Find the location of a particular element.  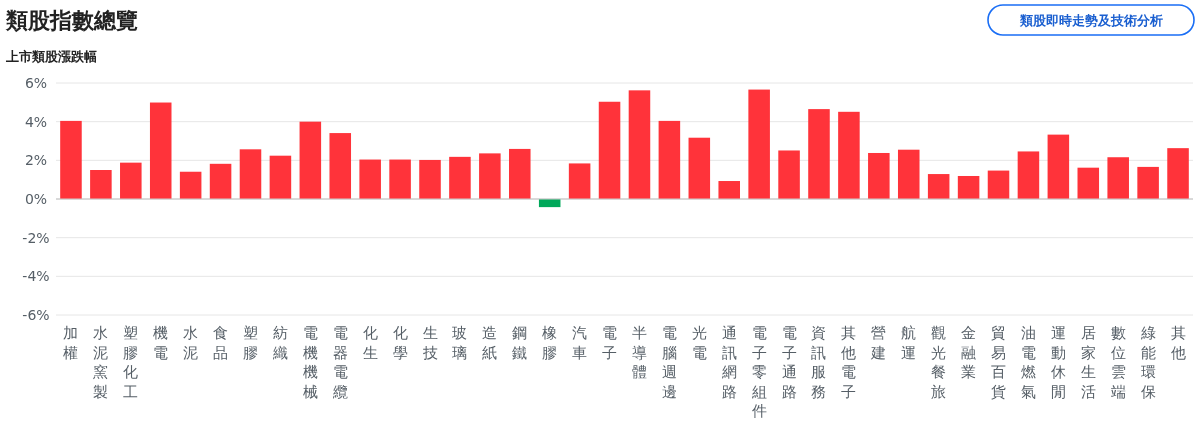

x-tick-label: 水泥窯製 is located at coordinates (101, 362).